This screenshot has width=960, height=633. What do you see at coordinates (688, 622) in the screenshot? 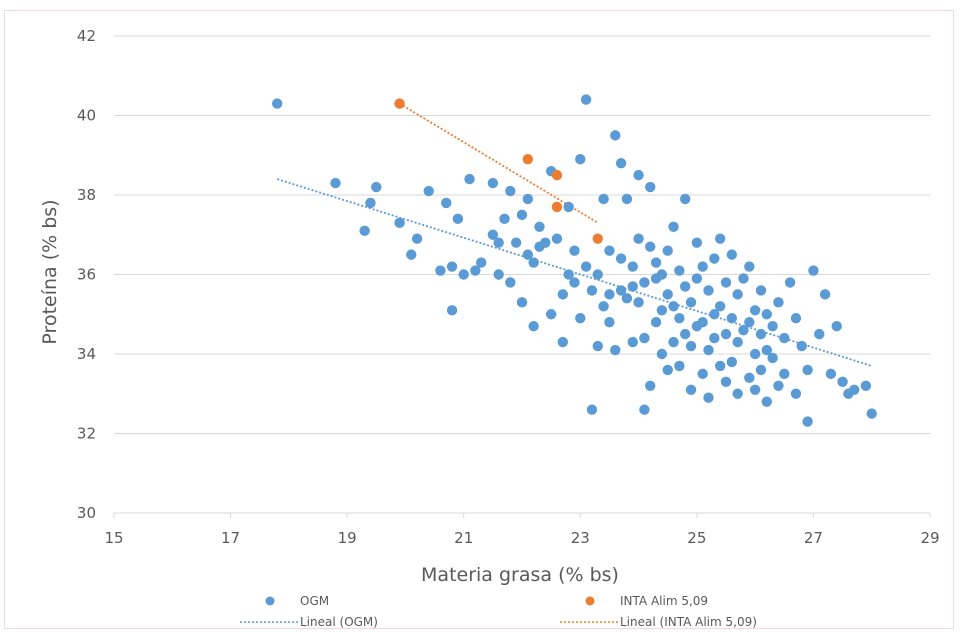
I see `legend-label: Lineal (INTA Alim 5,09)` at bounding box center [688, 622].